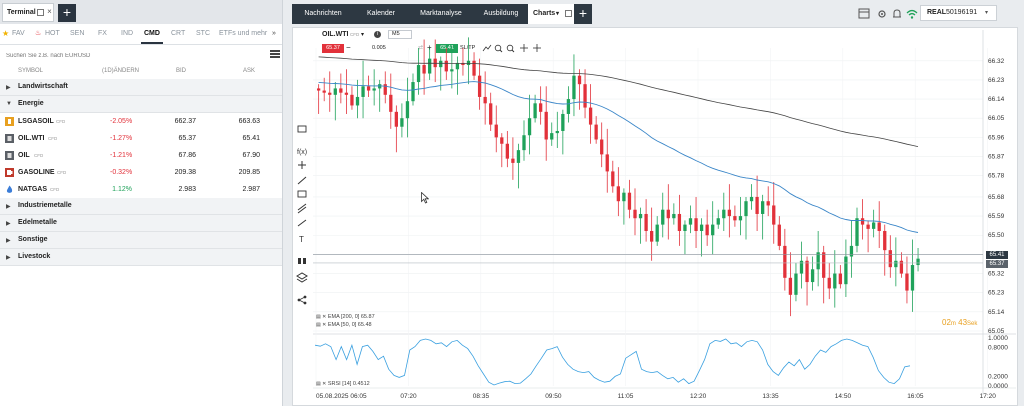 The width and height of the screenshot is (1024, 406). What do you see at coordinates (487, 48) in the screenshot?
I see `line-chart-icon` at bounding box center [487, 48].